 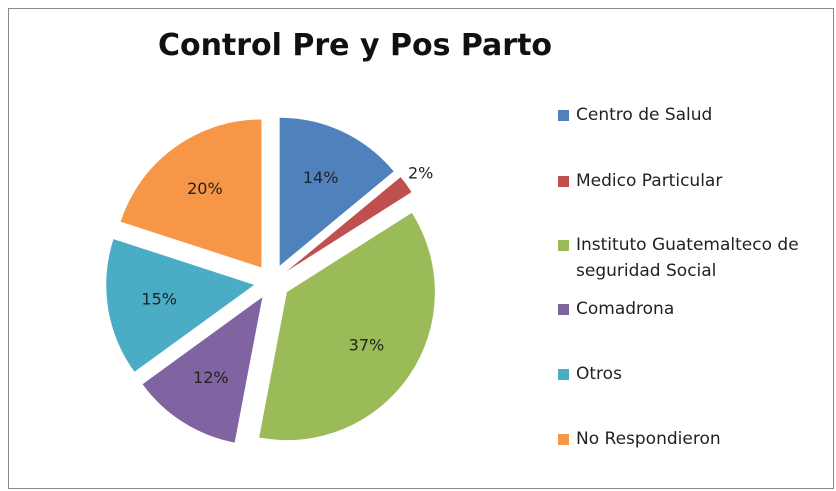 I want to click on legend-item: No Respondieron, so click(x=693, y=439).